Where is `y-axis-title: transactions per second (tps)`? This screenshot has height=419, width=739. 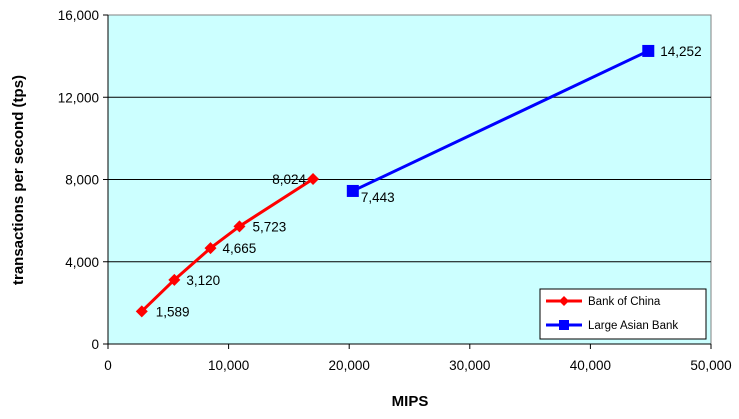
y-axis-title: transactions per second (tps) is located at coordinates (18, 180).